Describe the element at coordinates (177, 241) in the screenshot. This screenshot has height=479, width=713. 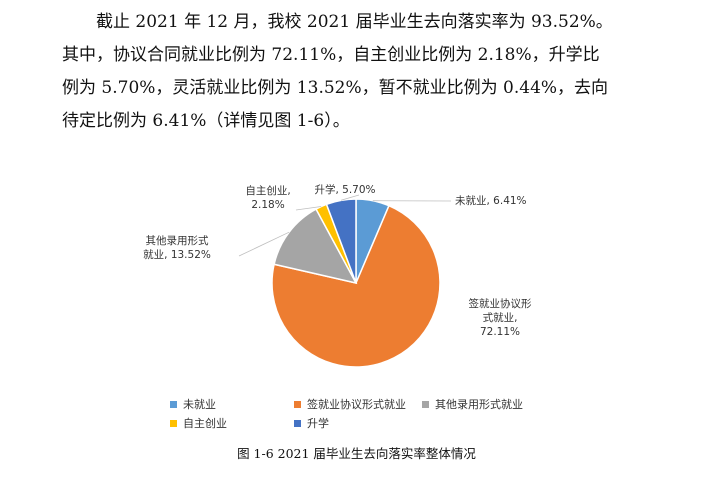
I see `data-label-line: 其他录用形式` at that location.